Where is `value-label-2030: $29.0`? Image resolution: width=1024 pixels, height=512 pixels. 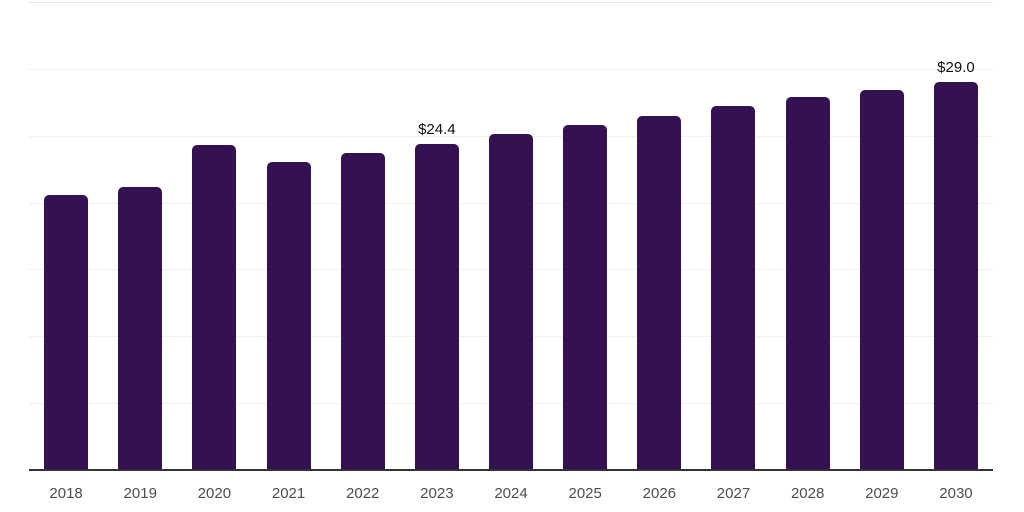
value-label-2030: $29.0 is located at coordinates (956, 68).